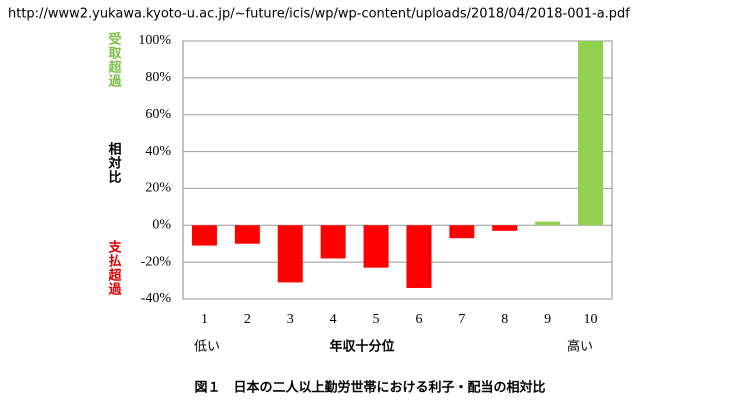  What do you see at coordinates (114, 59) in the screenshot?
I see `y-label-top: 受取超過` at bounding box center [114, 59].